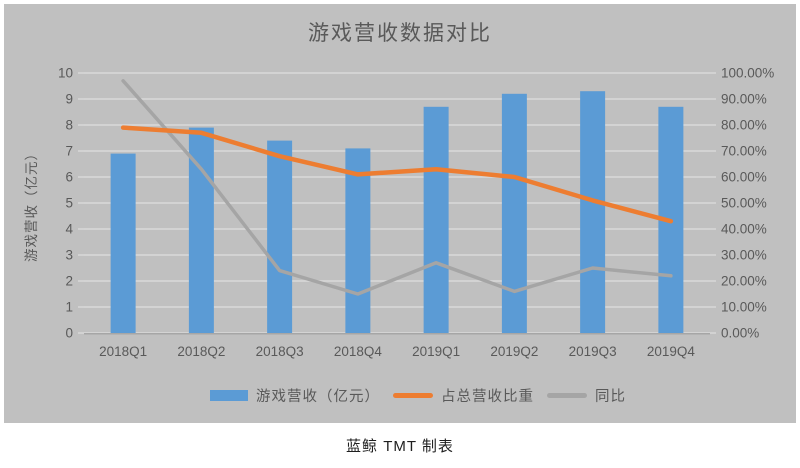 The width and height of the screenshot is (800, 468). I want to click on x-category-label: 2018Q3, so click(280, 351).